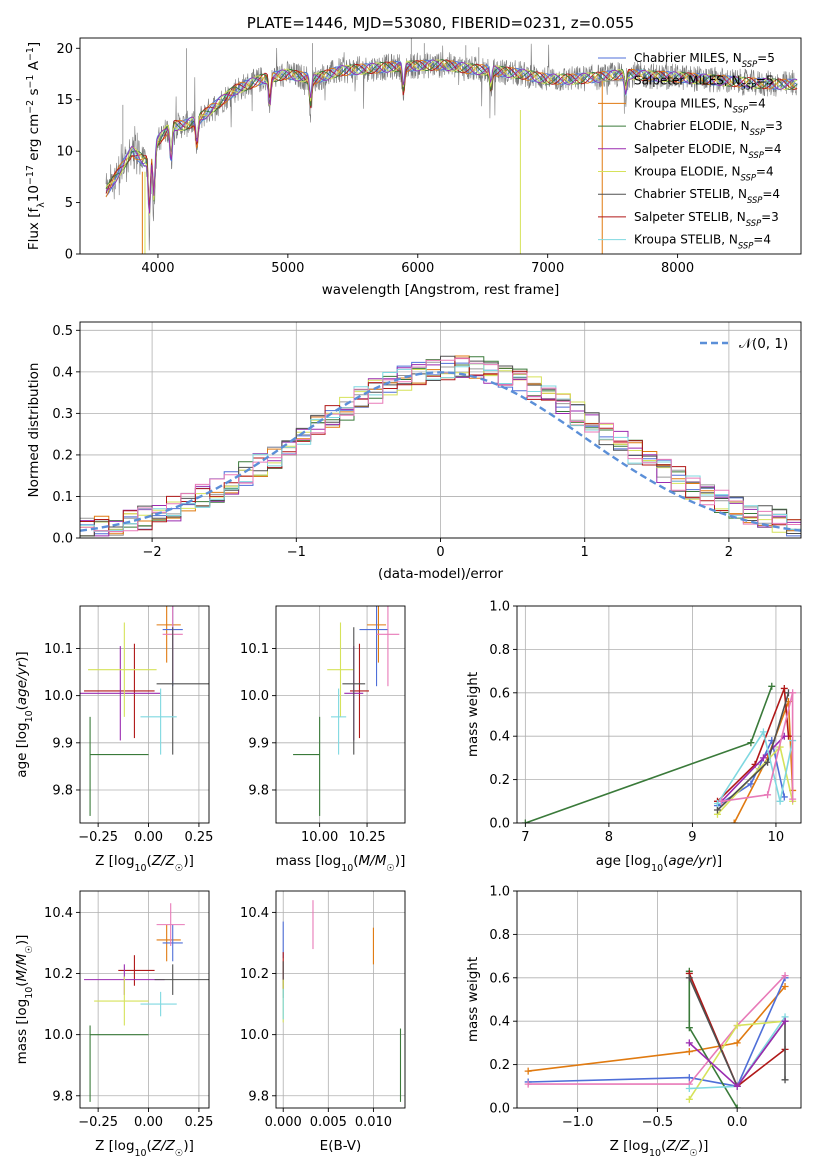  I want to click on x-tick-label: 7000, so click(547, 268).